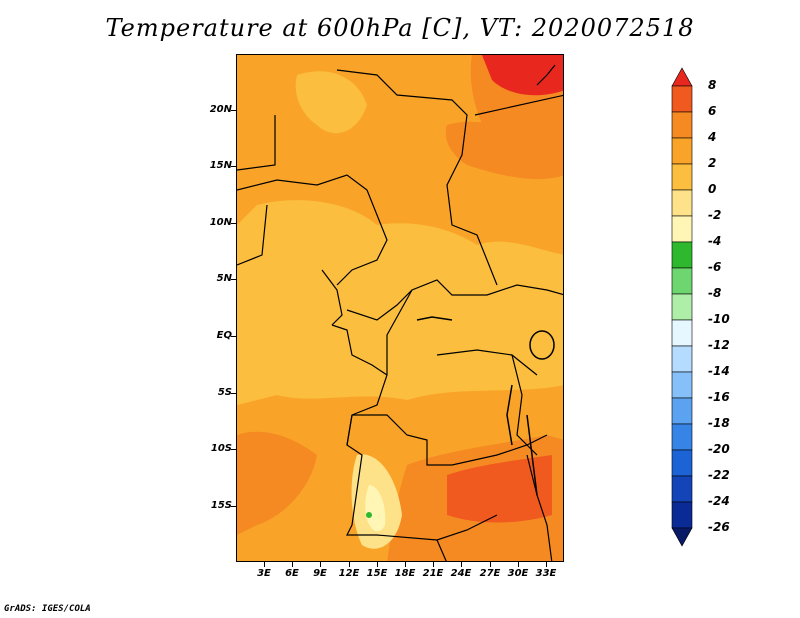 Image resolution: width=800 pixels, height=618 pixels. What do you see at coordinates (712, 137) in the screenshot?
I see `colorbar-label: 4` at bounding box center [712, 137].